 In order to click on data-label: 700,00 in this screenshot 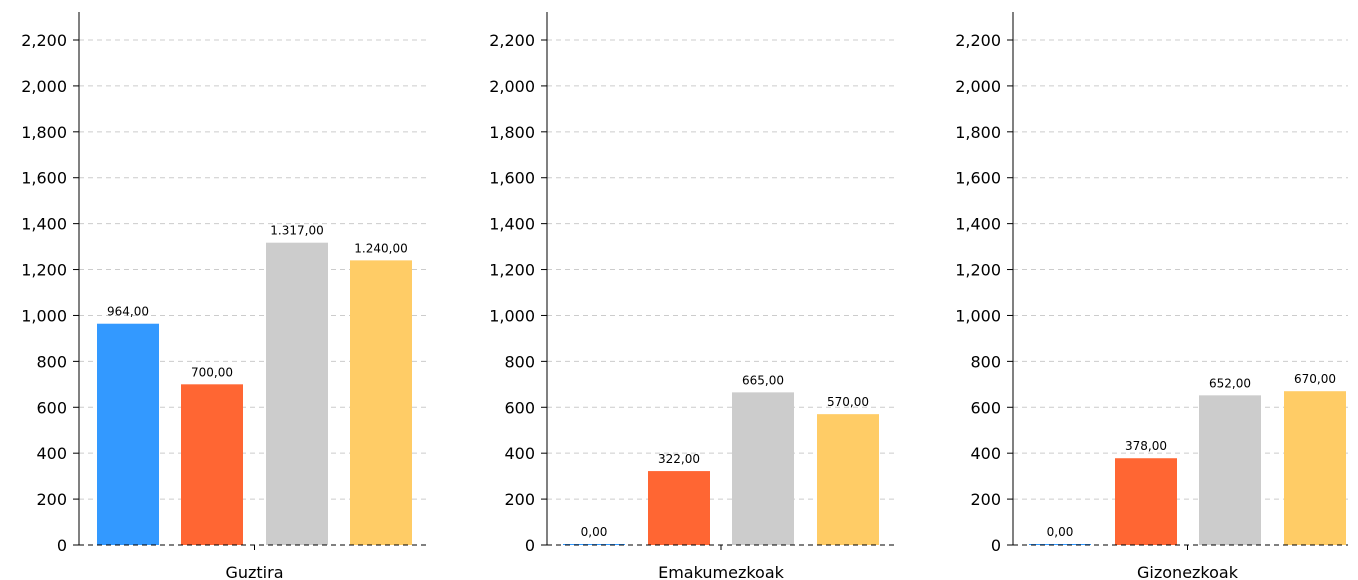, I will do `click(212, 372)`.